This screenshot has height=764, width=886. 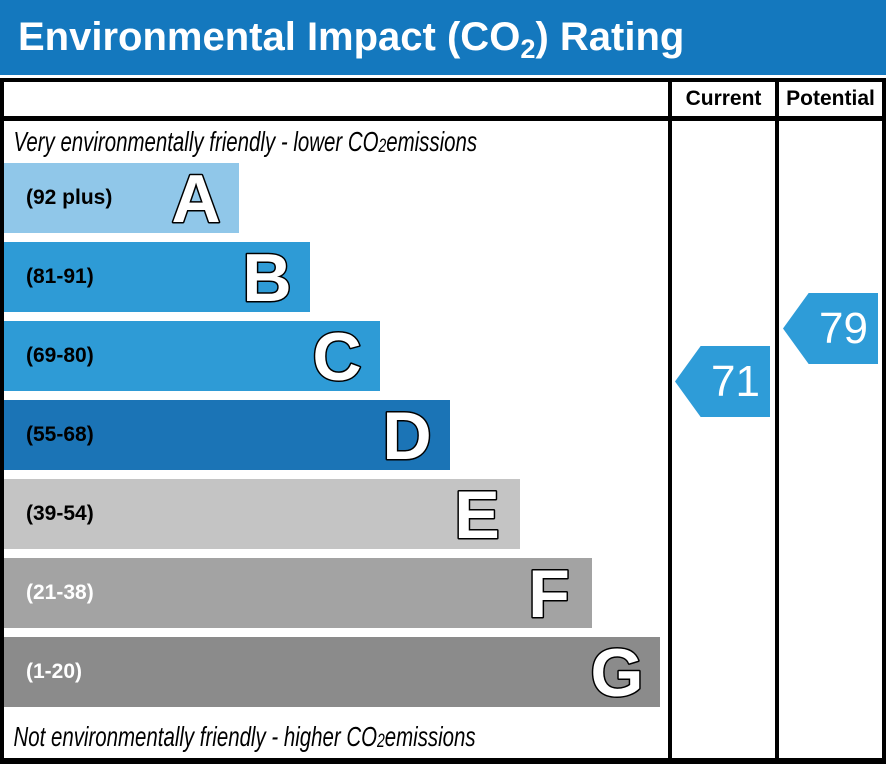 What do you see at coordinates (192, 356) in the screenshot?
I see `band-c-bar: (69-80) C` at bounding box center [192, 356].